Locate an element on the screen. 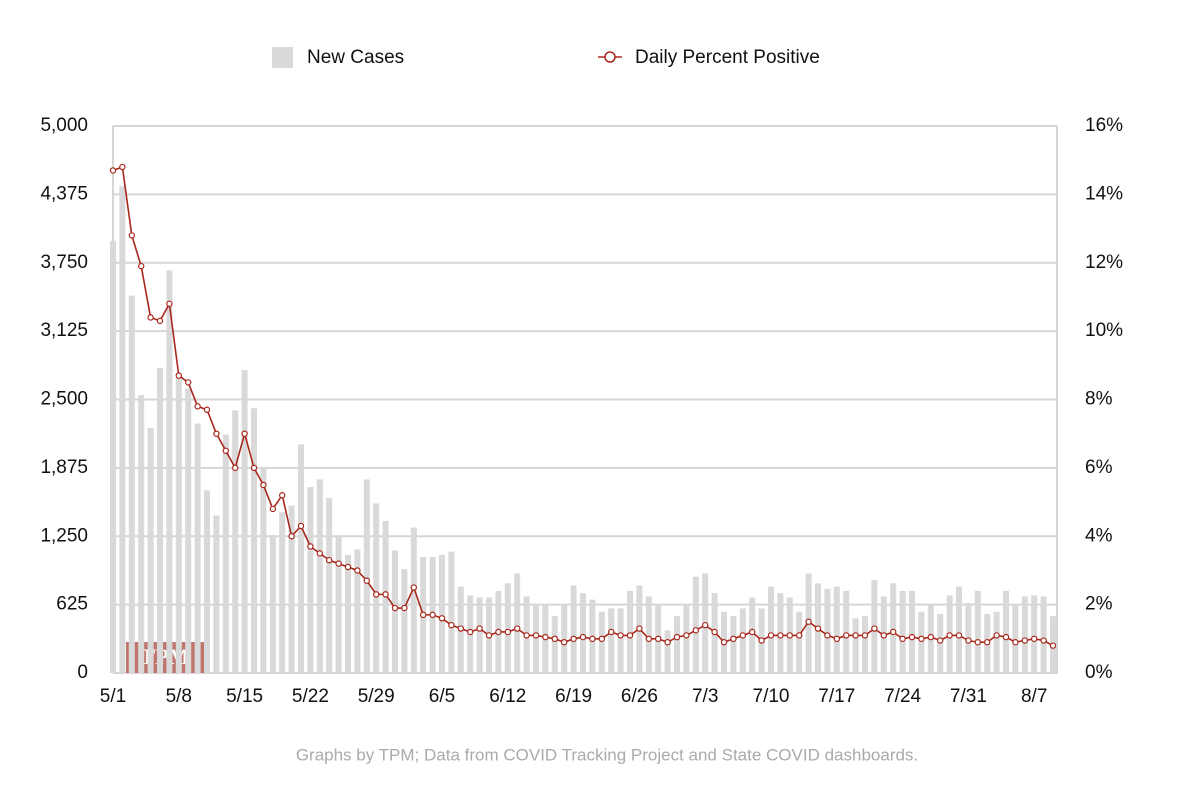 This screenshot has width=1200, height=797. x-tick-label: 6/12 is located at coordinates (507, 696).